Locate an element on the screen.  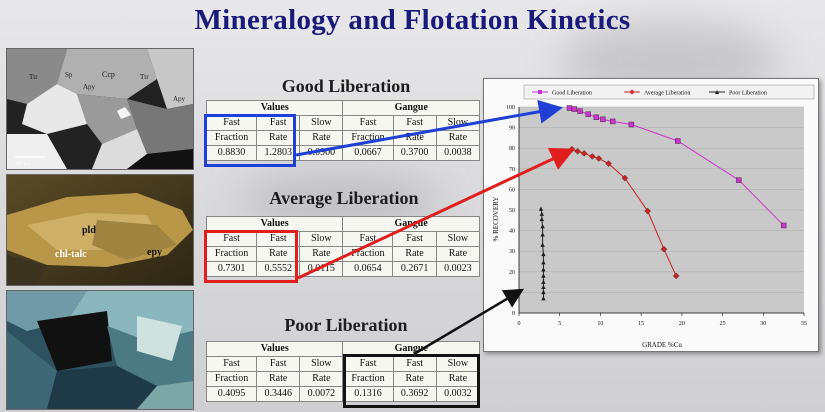
legend-label: Good Liberation is located at coordinates (572, 94).